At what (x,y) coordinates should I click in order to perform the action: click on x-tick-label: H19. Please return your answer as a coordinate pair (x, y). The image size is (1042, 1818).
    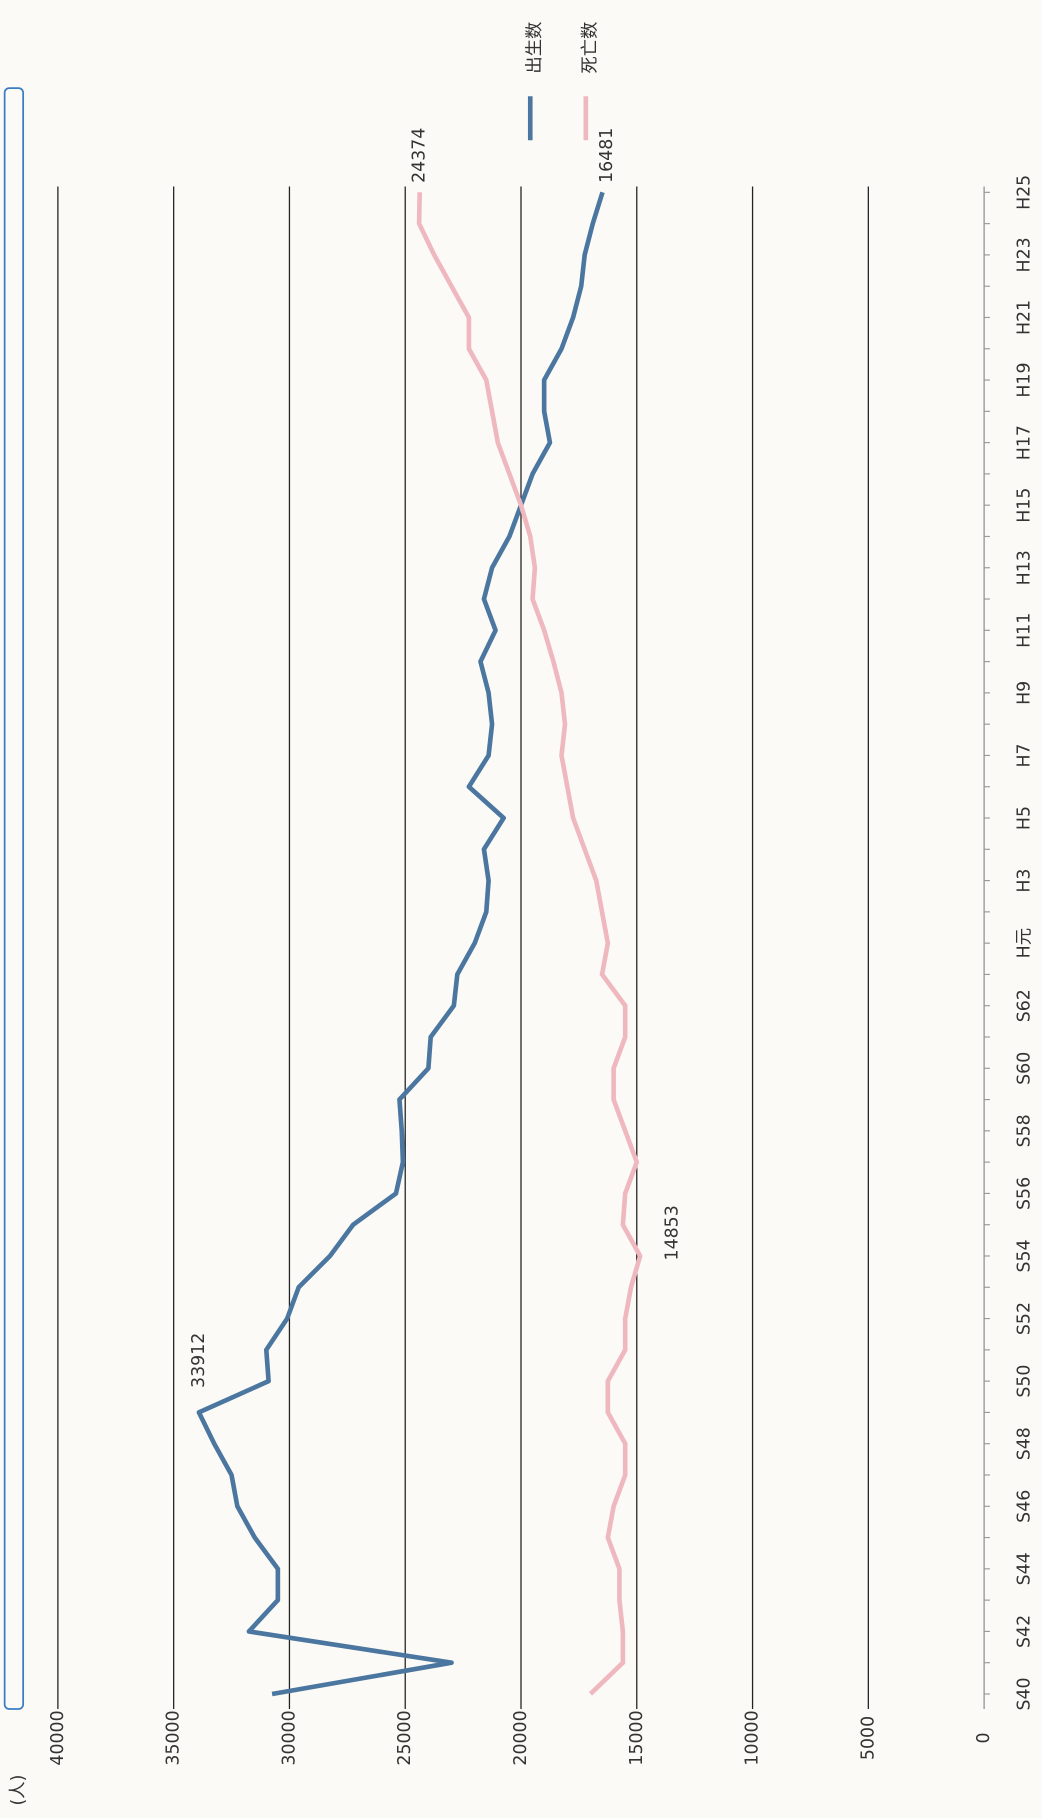
    Looking at the image, I should click on (1025, 379).